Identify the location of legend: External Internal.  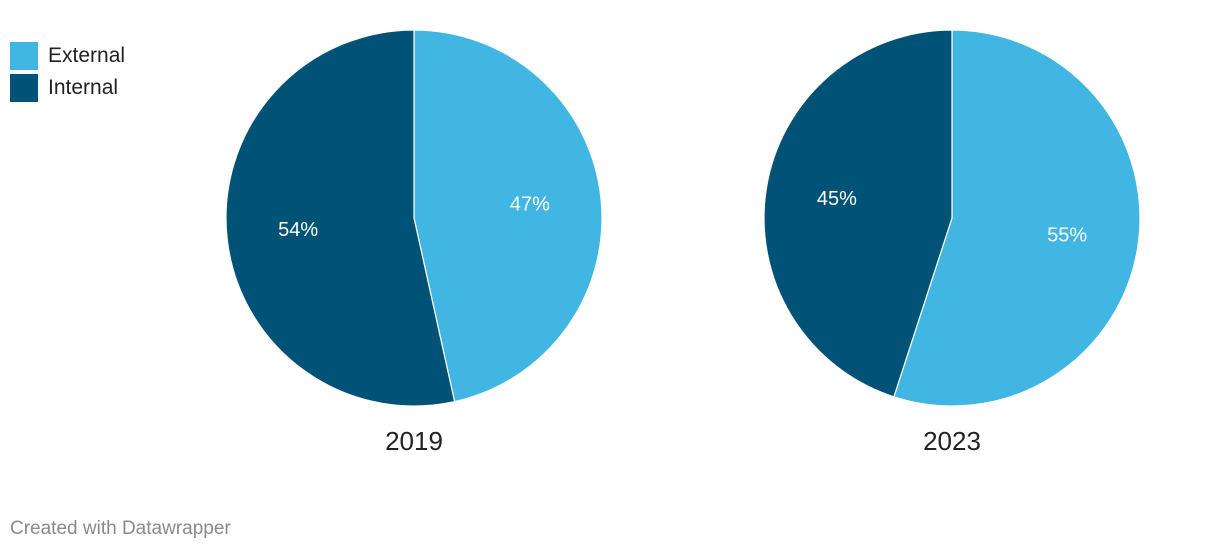
(67, 72).